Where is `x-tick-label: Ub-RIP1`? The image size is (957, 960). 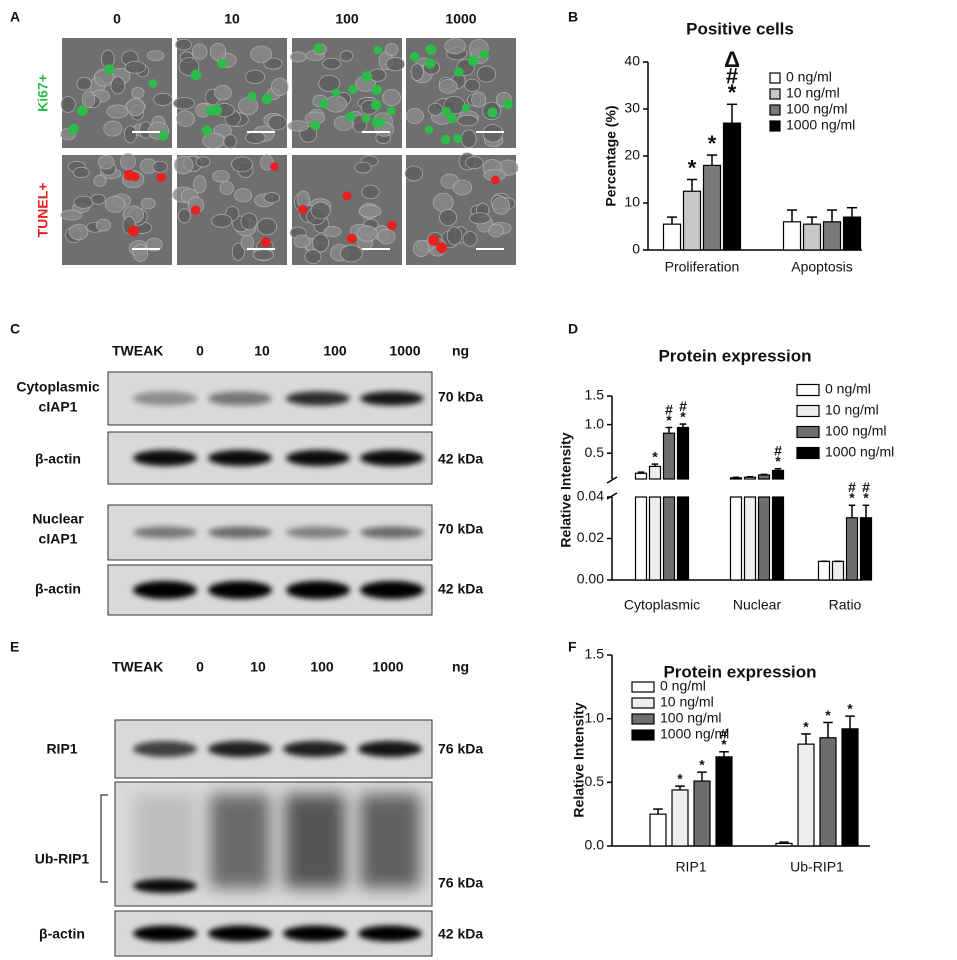 x-tick-label: Ub-RIP1 is located at coordinates (817, 867).